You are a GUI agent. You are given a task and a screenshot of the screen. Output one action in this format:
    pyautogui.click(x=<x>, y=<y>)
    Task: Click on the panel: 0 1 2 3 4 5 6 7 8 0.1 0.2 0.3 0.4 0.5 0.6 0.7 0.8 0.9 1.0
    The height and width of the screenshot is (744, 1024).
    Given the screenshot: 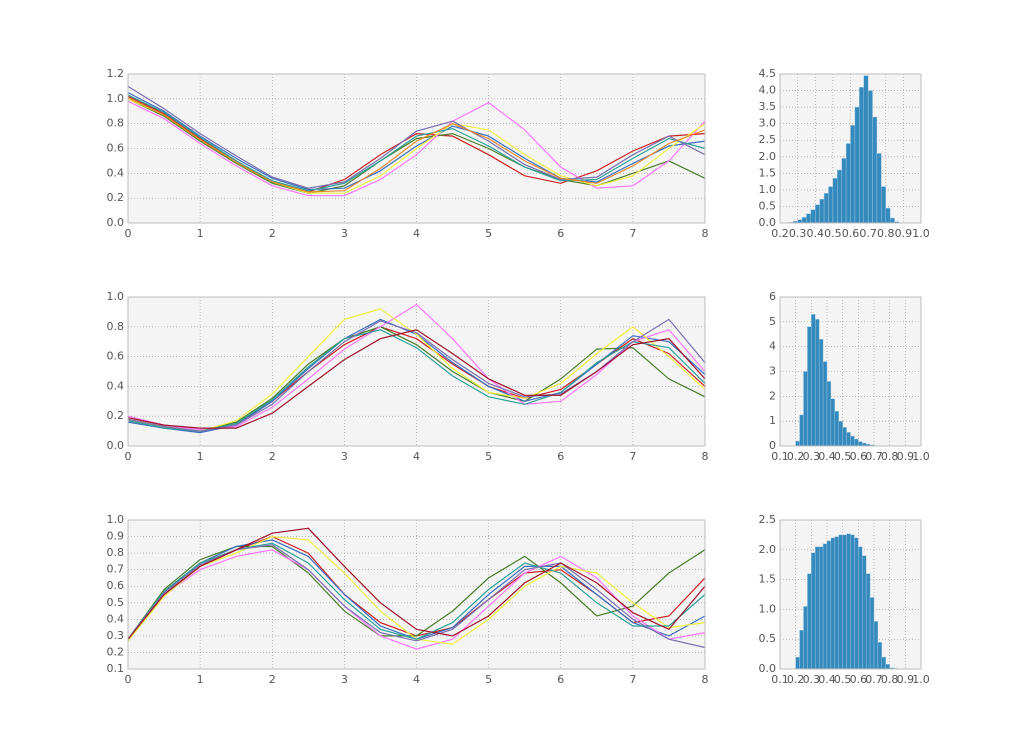 What is the action you would take?
    pyautogui.click(x=408, y=599)
    